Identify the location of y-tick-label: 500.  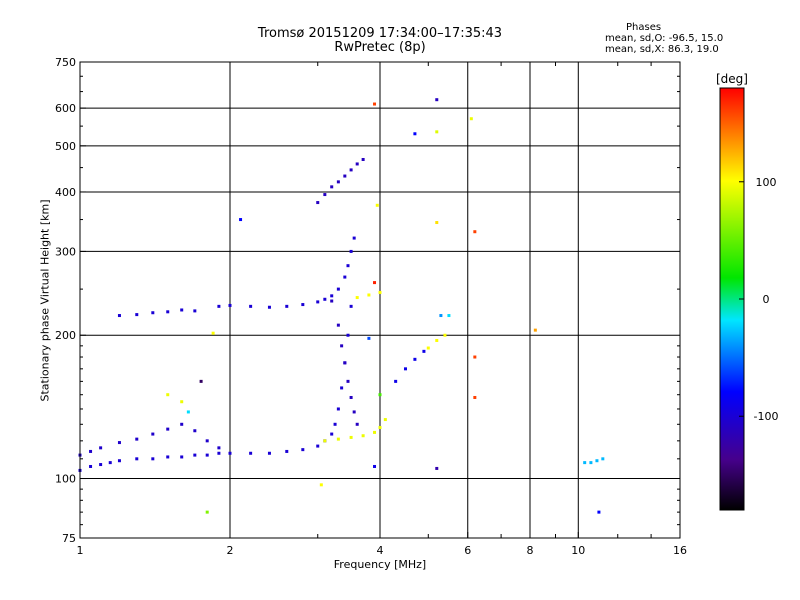
(65, 146).